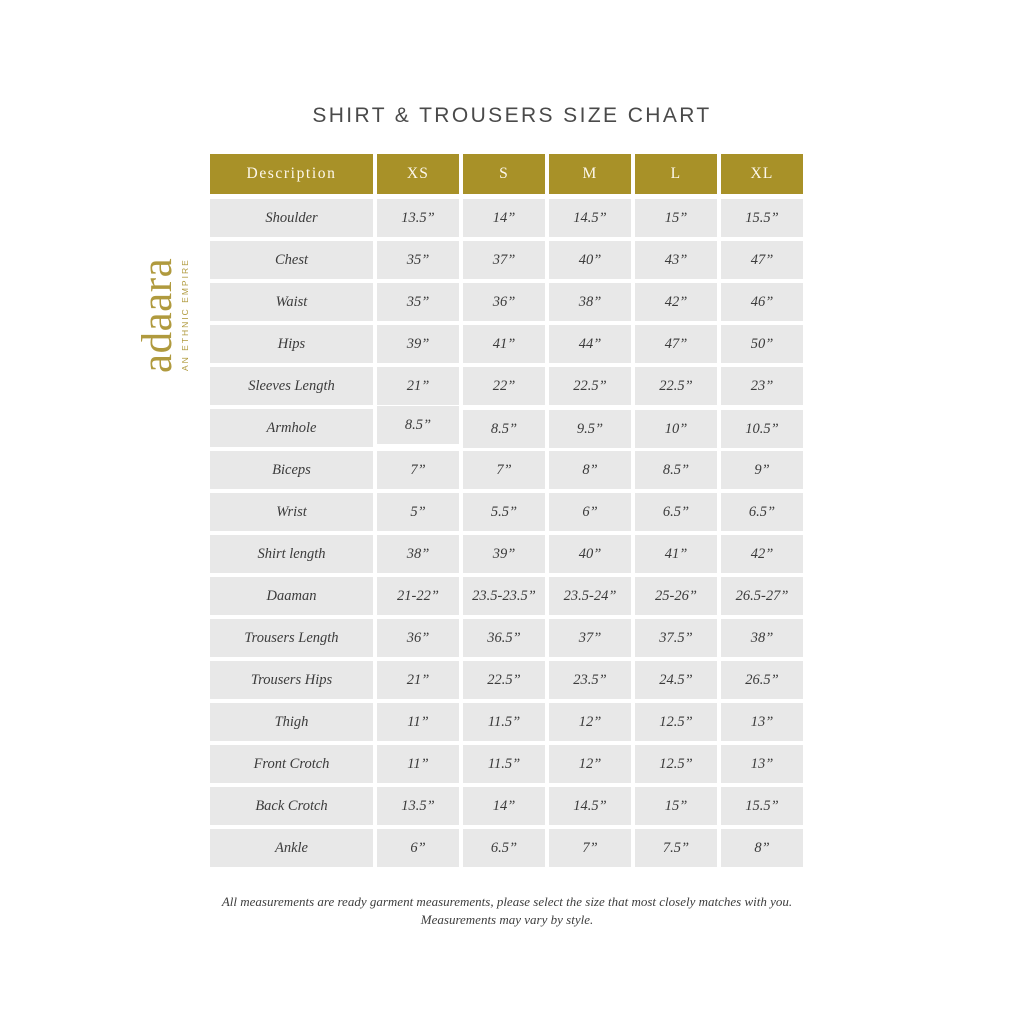  What do you see at coordinates (291, 680) in the screenshot?
I see `row-label: Trousers Hips` at bounding box center [291, 680].